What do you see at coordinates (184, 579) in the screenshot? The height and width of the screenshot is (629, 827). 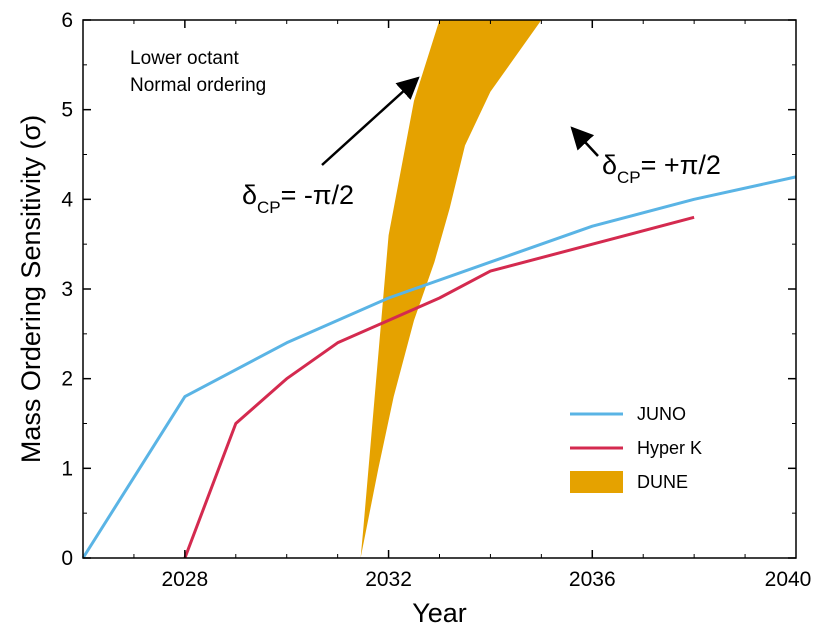 I see `x-tick-label: 2028` at bounding box center [184, 579].